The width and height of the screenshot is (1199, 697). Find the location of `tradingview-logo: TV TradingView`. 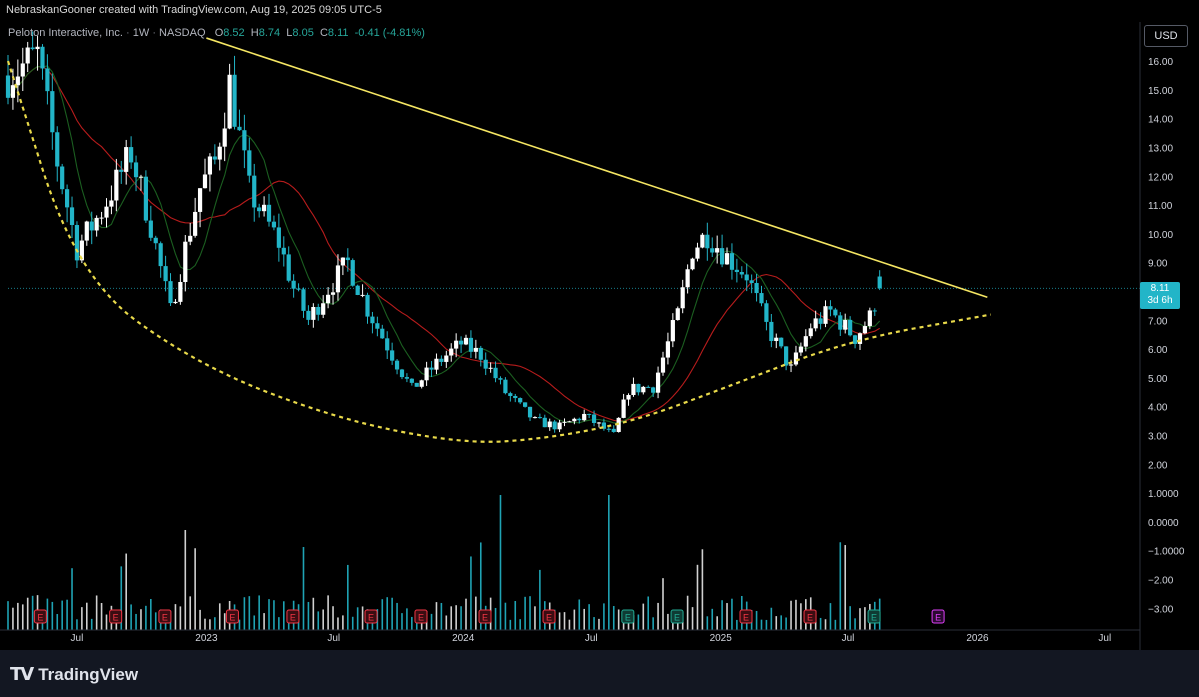

tradingview-logo: TV TradingView is located at coordinates (74, 674).